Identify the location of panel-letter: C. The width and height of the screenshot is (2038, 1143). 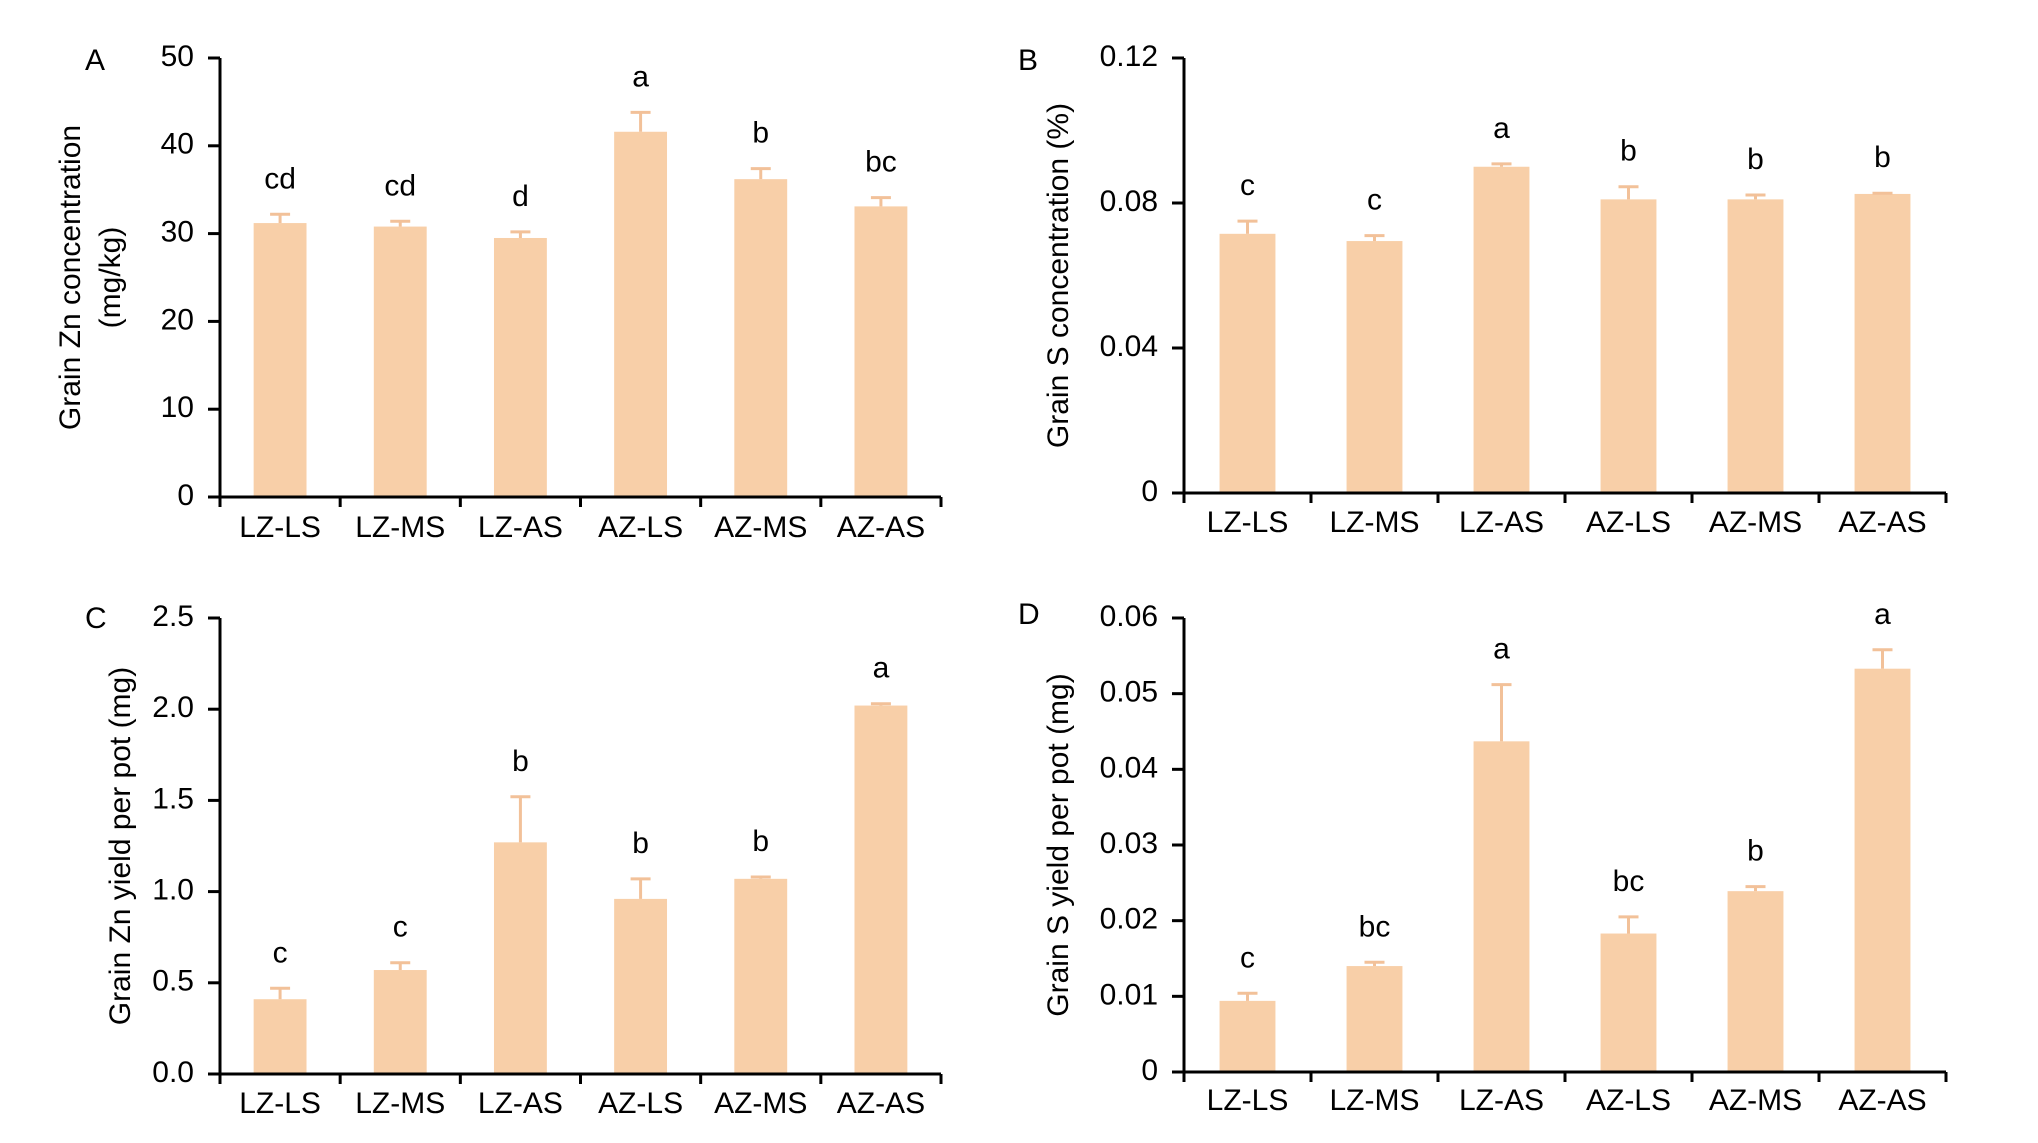
(96, 618).